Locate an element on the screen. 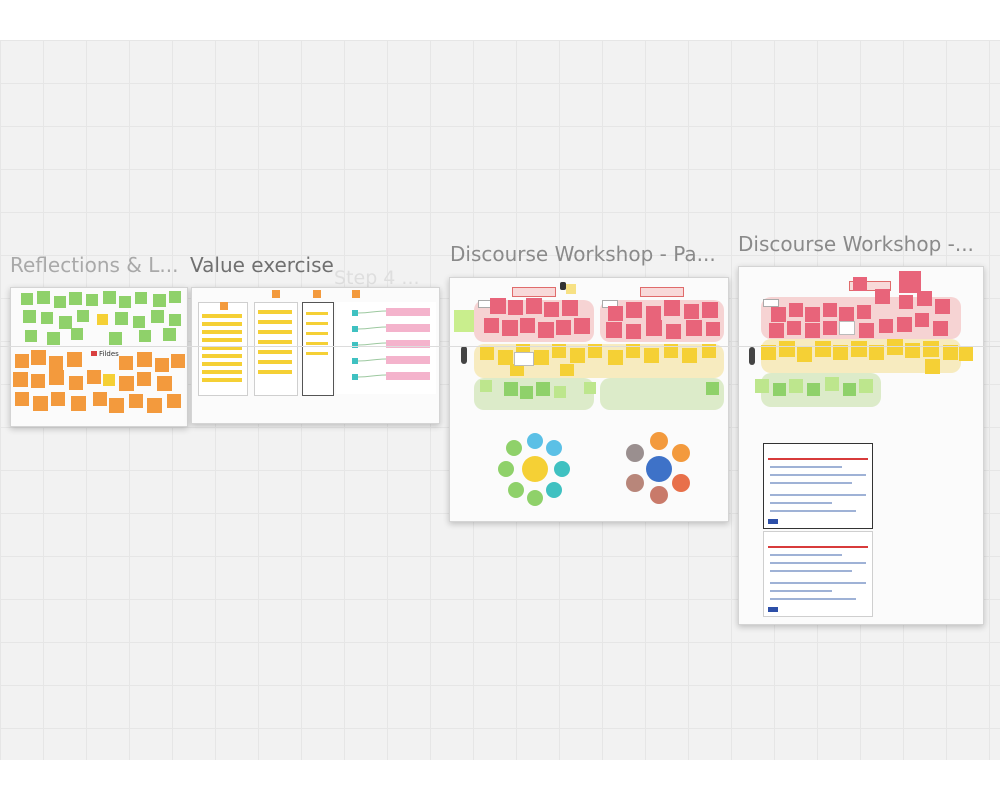 Image resolution: width=1000 pixels, height=800 pixels. fildes-tag: Fildes is located at coordinates (105, 354).